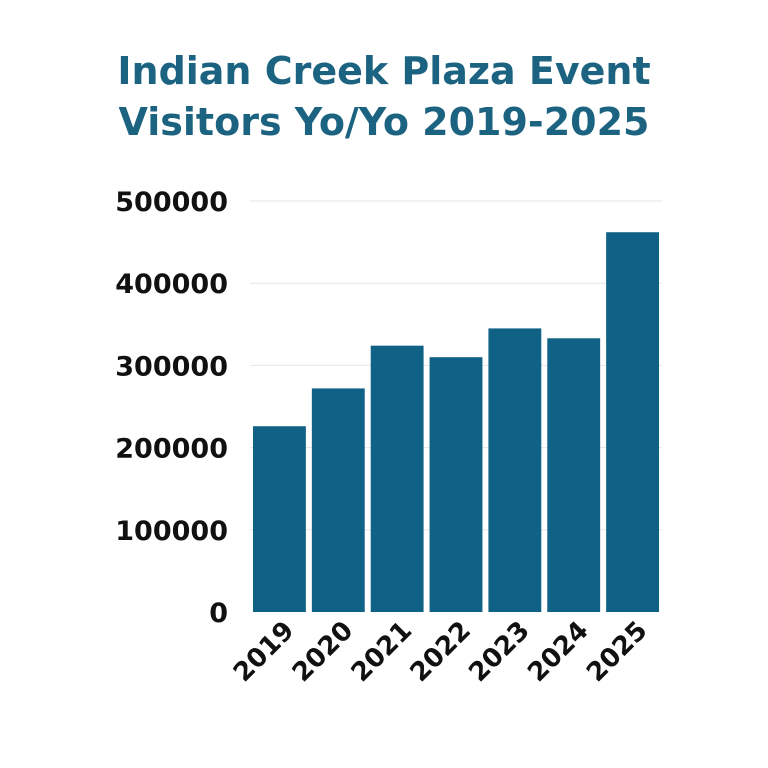  I want to click on y-tick-label: 500000, so click(171, 202).